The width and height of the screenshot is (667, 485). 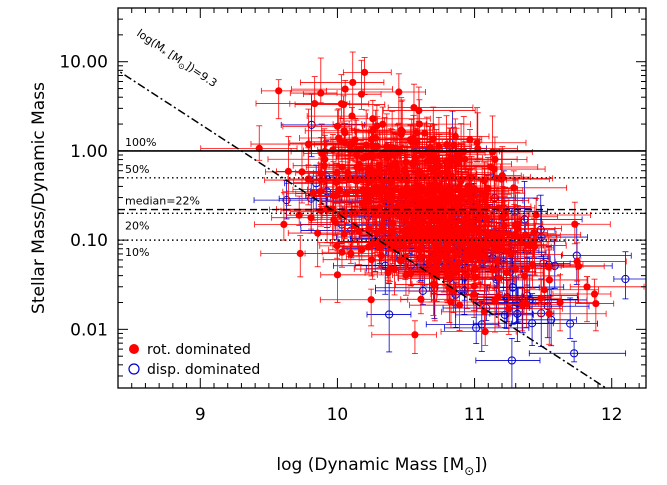 What do you see at coordinates (475, 415) in the screenshot?
I see `x-tick-label: 11` at bounding box center [475, 415].